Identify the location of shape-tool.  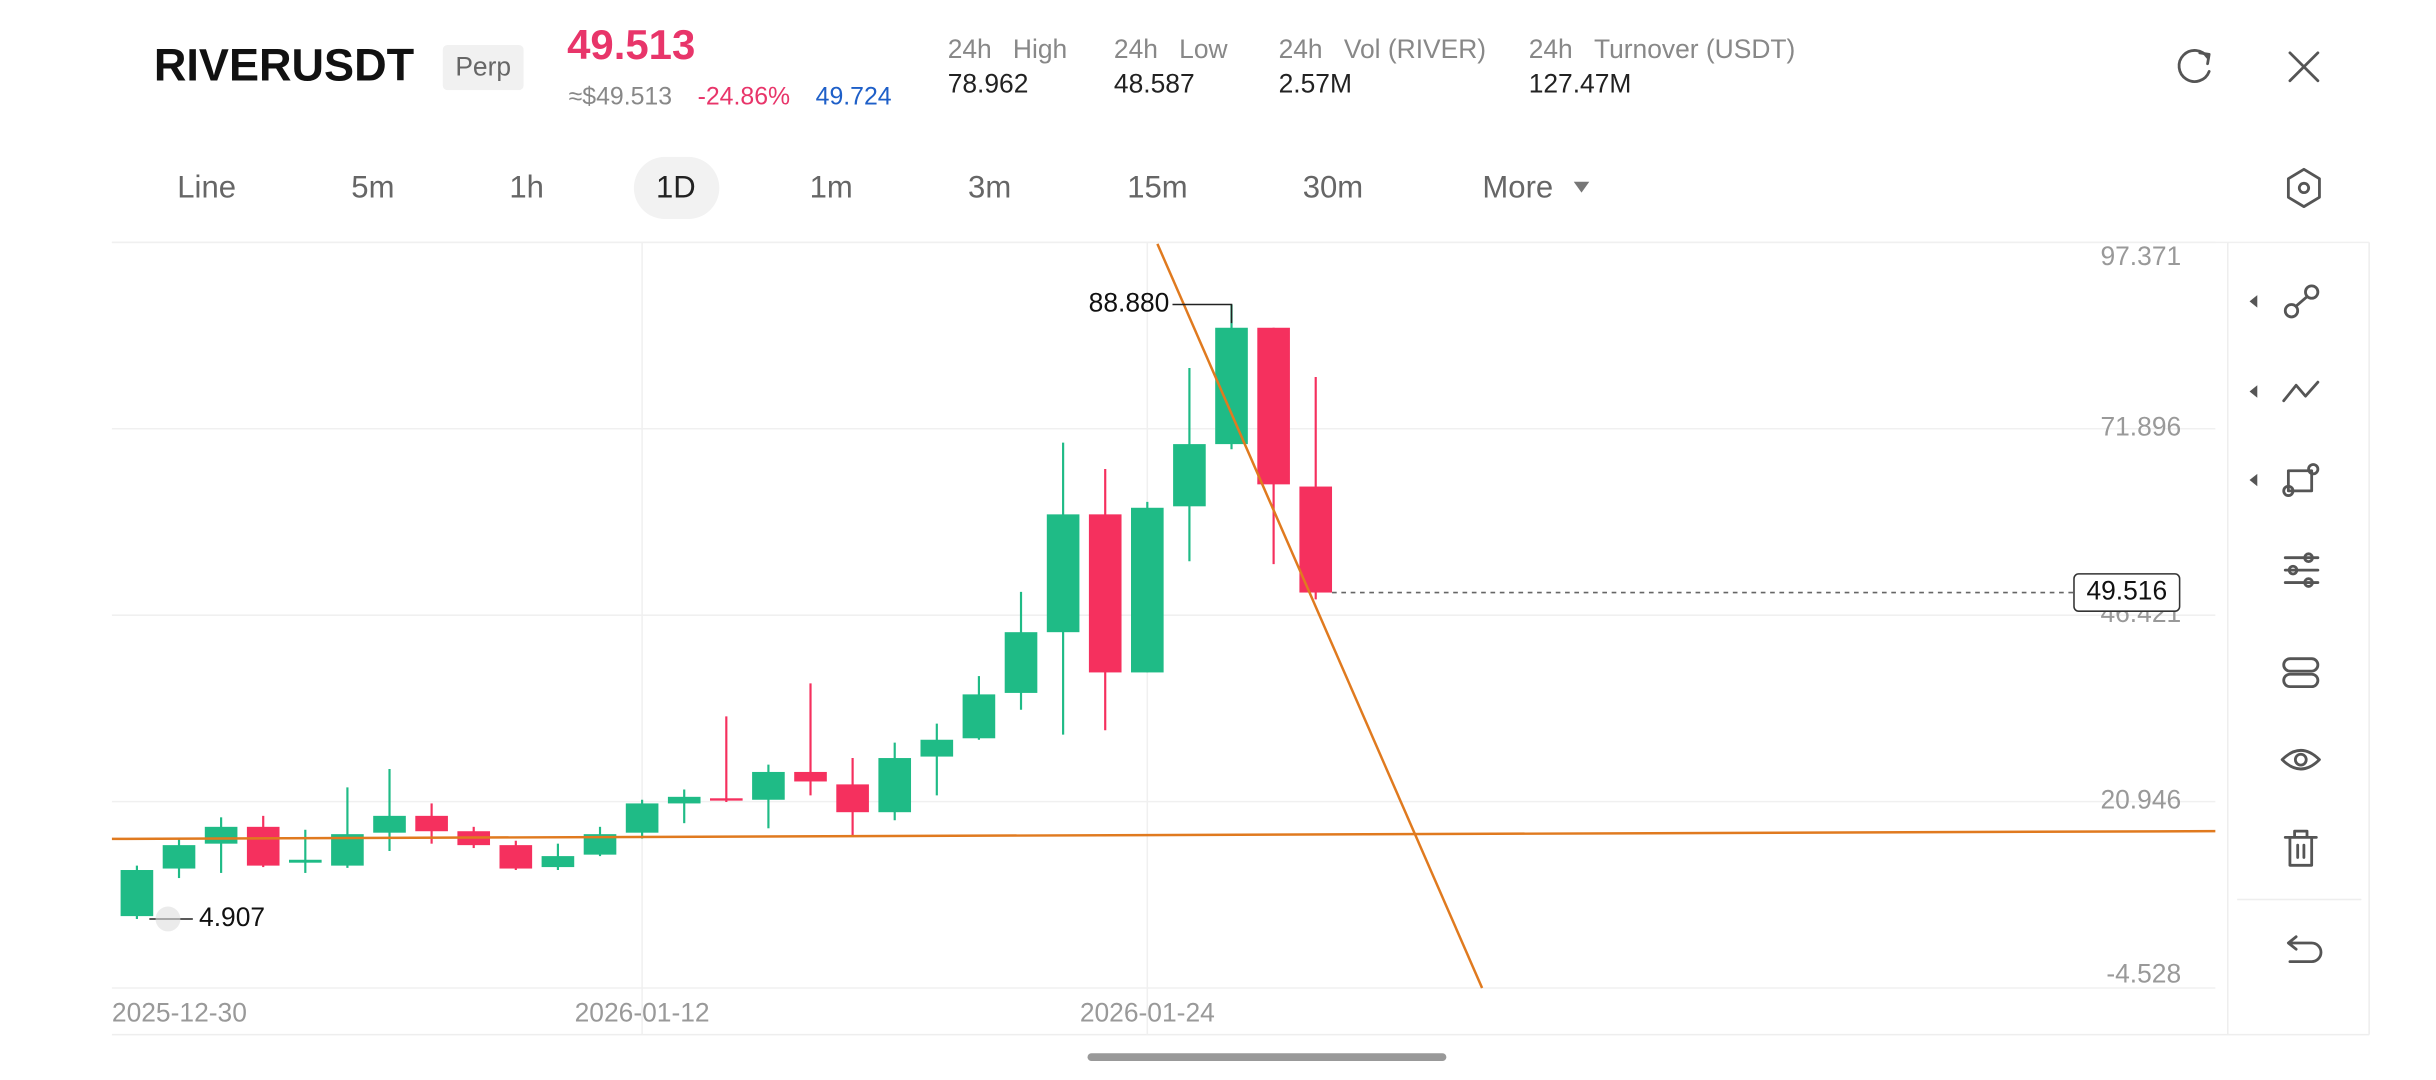
(2301, 480).